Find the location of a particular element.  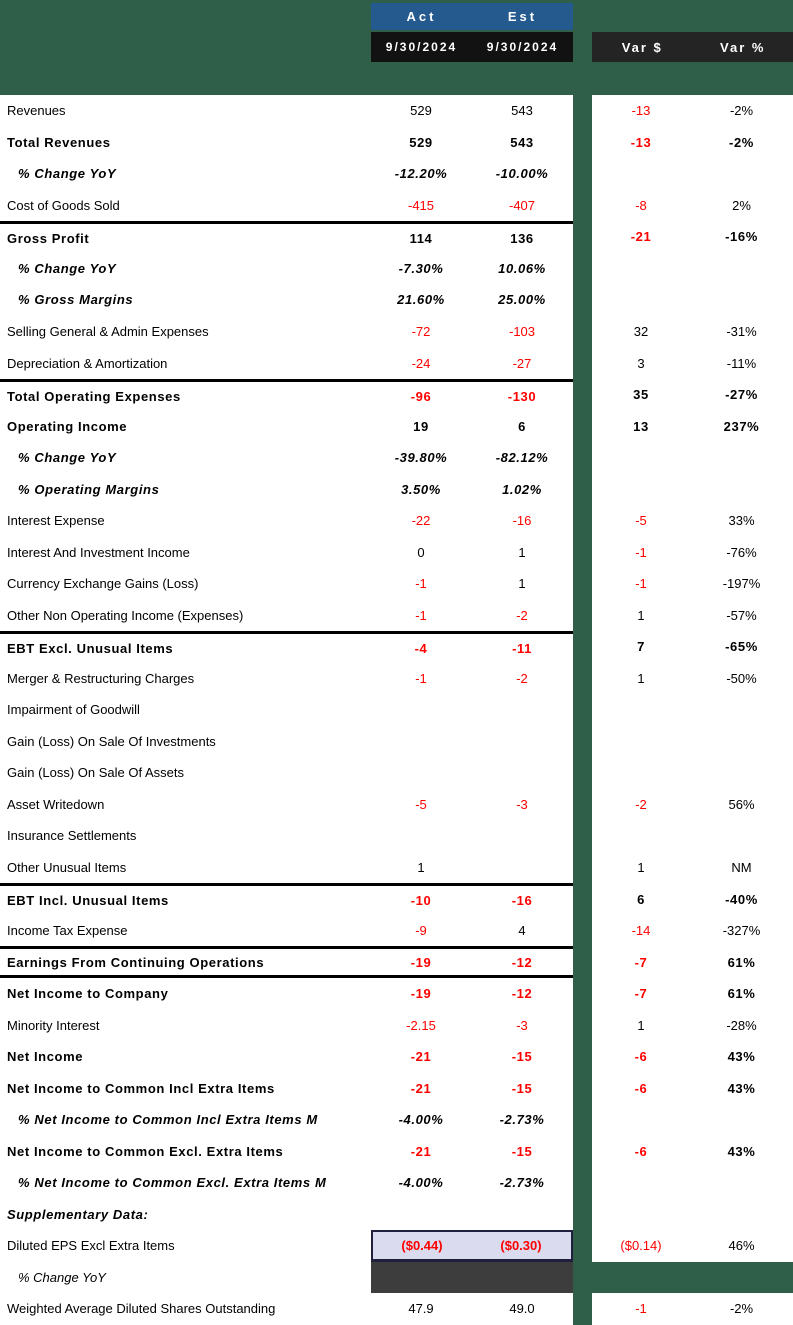

var-dollar-cell: -21 is located at coordinates (641, 237).